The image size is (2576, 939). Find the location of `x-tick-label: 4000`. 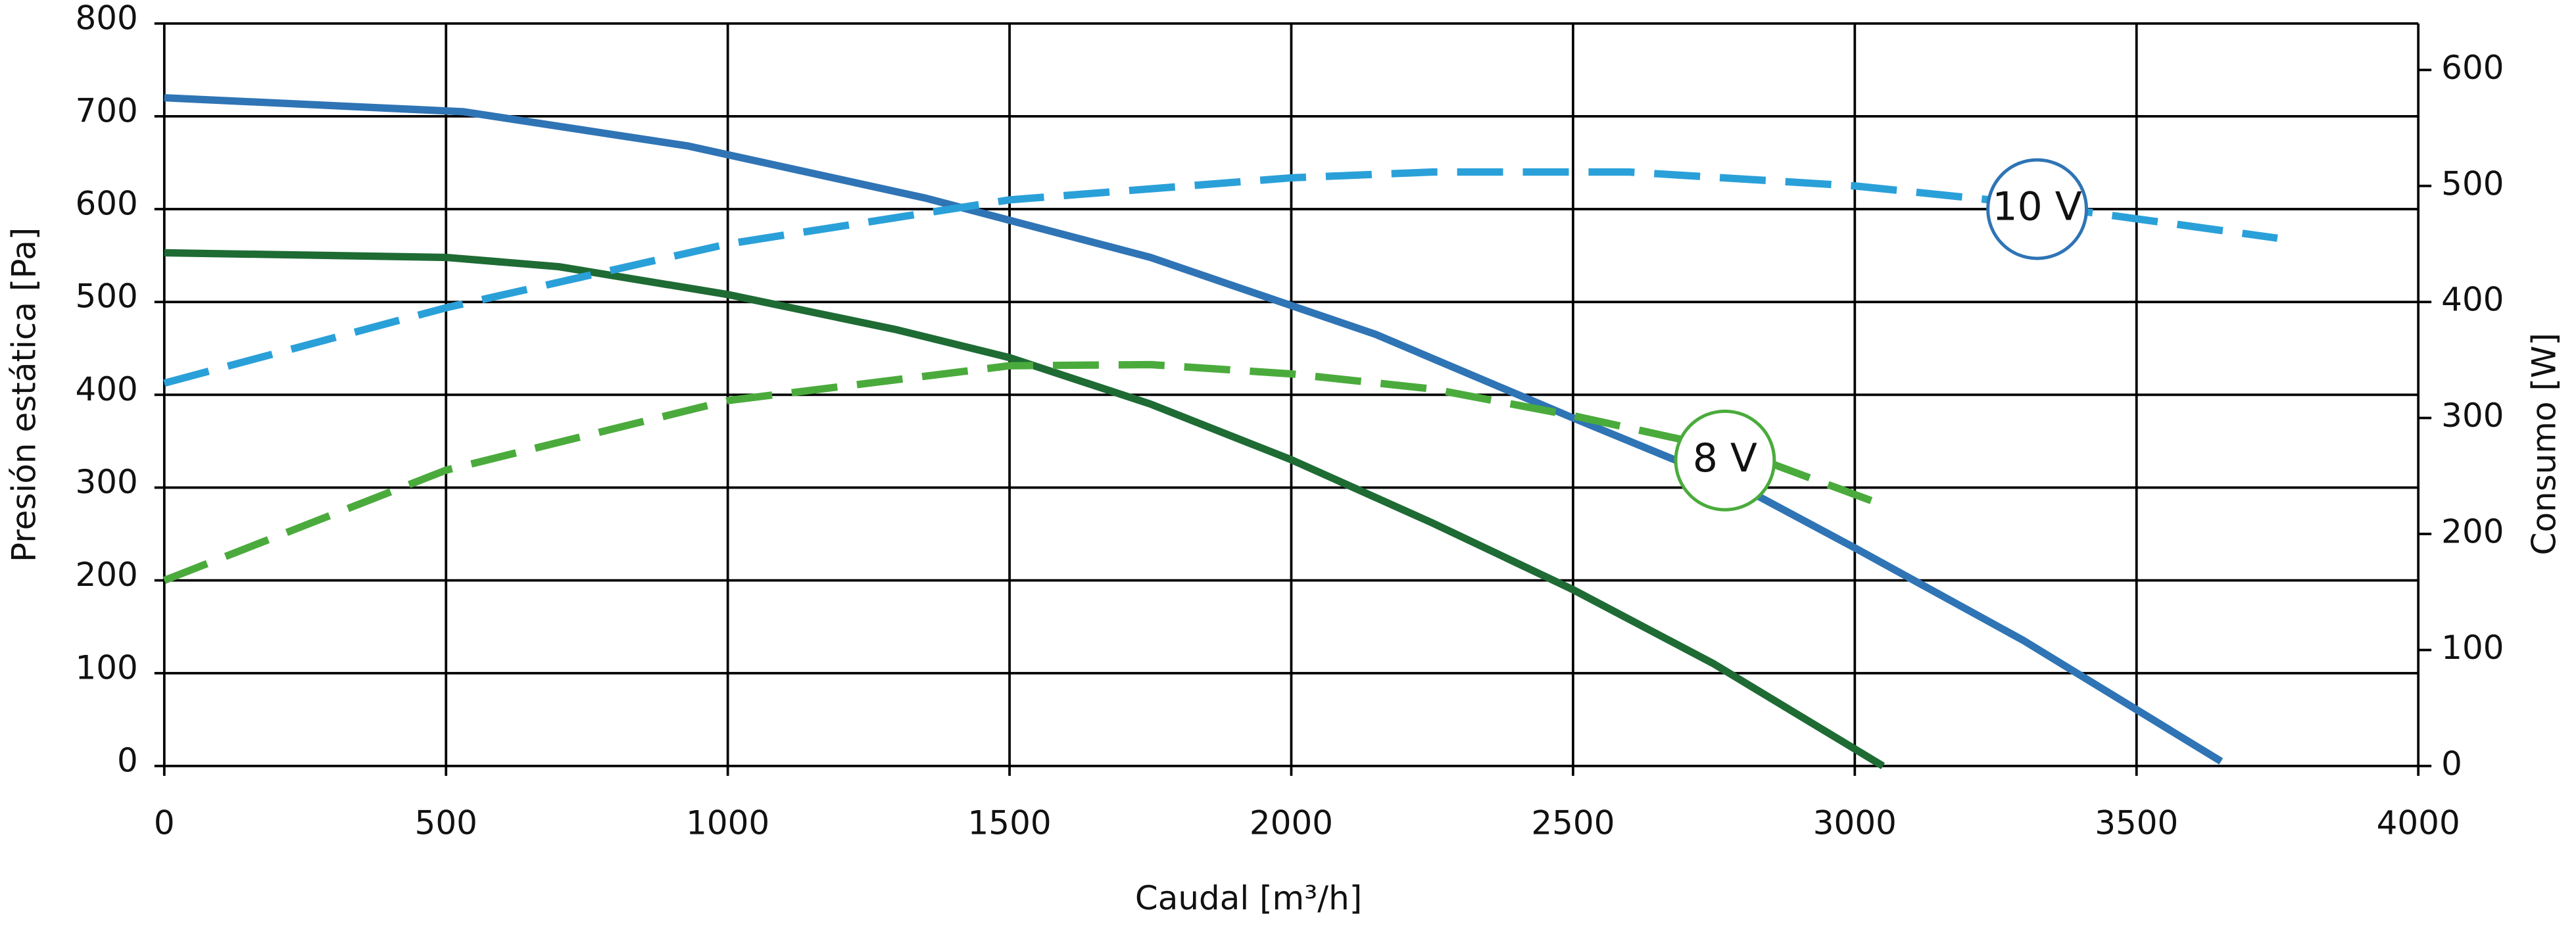

x-tick-label: 4000 is located at coordinates (2418, 823).